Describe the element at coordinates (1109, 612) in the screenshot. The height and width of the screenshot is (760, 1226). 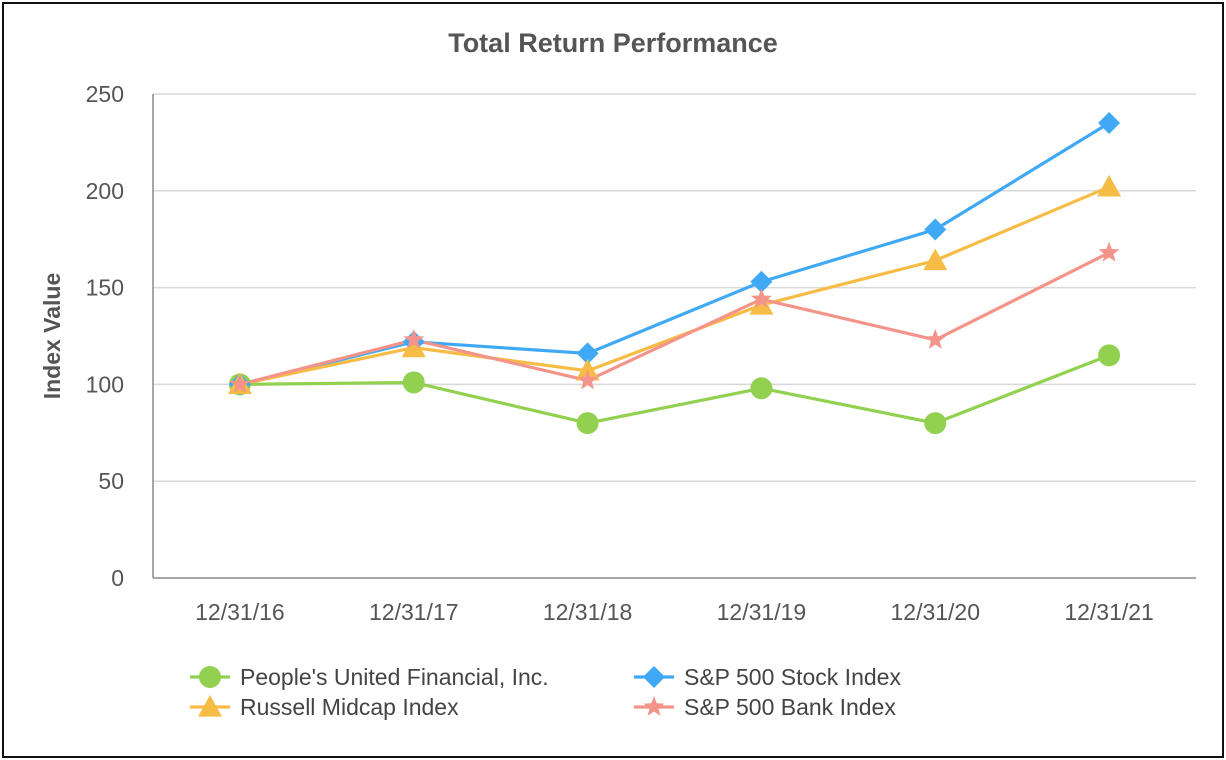
I see `x-tick-label: 12/31/21` at that location.